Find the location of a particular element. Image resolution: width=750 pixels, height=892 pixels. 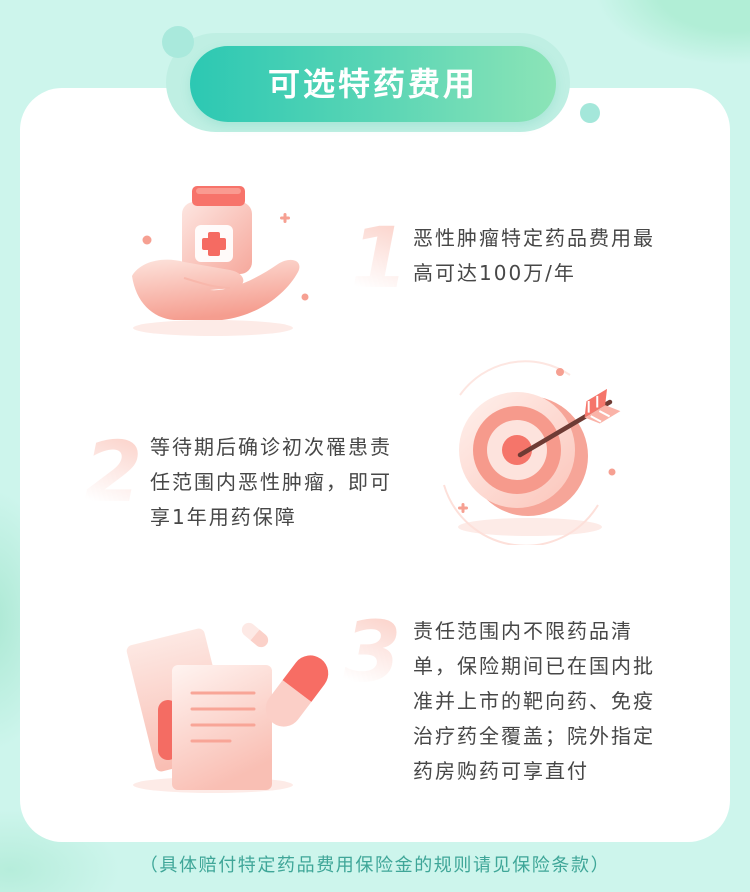

description-line: 治疗药全覆盖；院外指定 is located at coordinates (534, 736).